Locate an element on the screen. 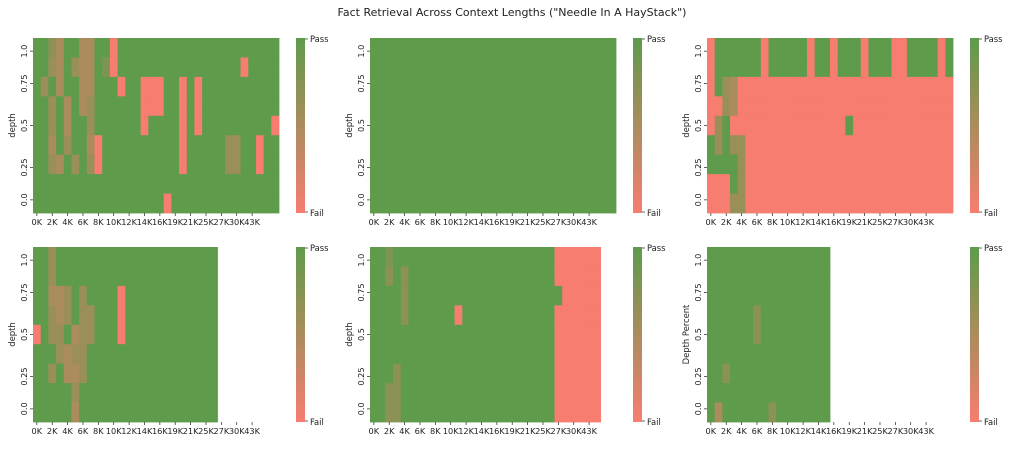 This screenshot has width=1024, height=455. x-tick-label: 27K is located at coordinates (895, 431).